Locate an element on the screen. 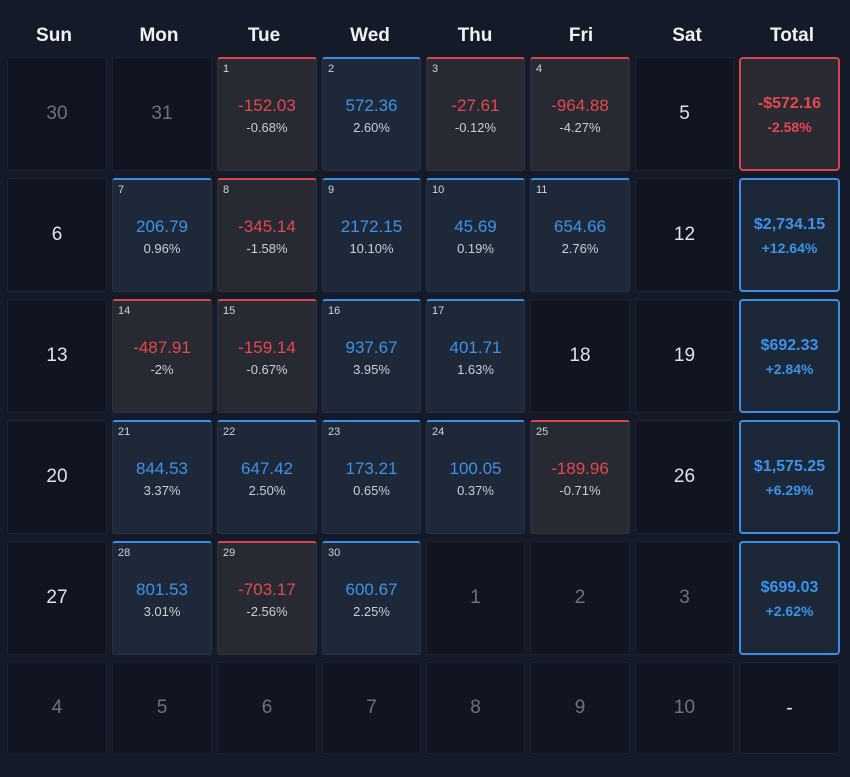 The image size is (850, 777). day-number: 8 is located at coordinates (475, 707).